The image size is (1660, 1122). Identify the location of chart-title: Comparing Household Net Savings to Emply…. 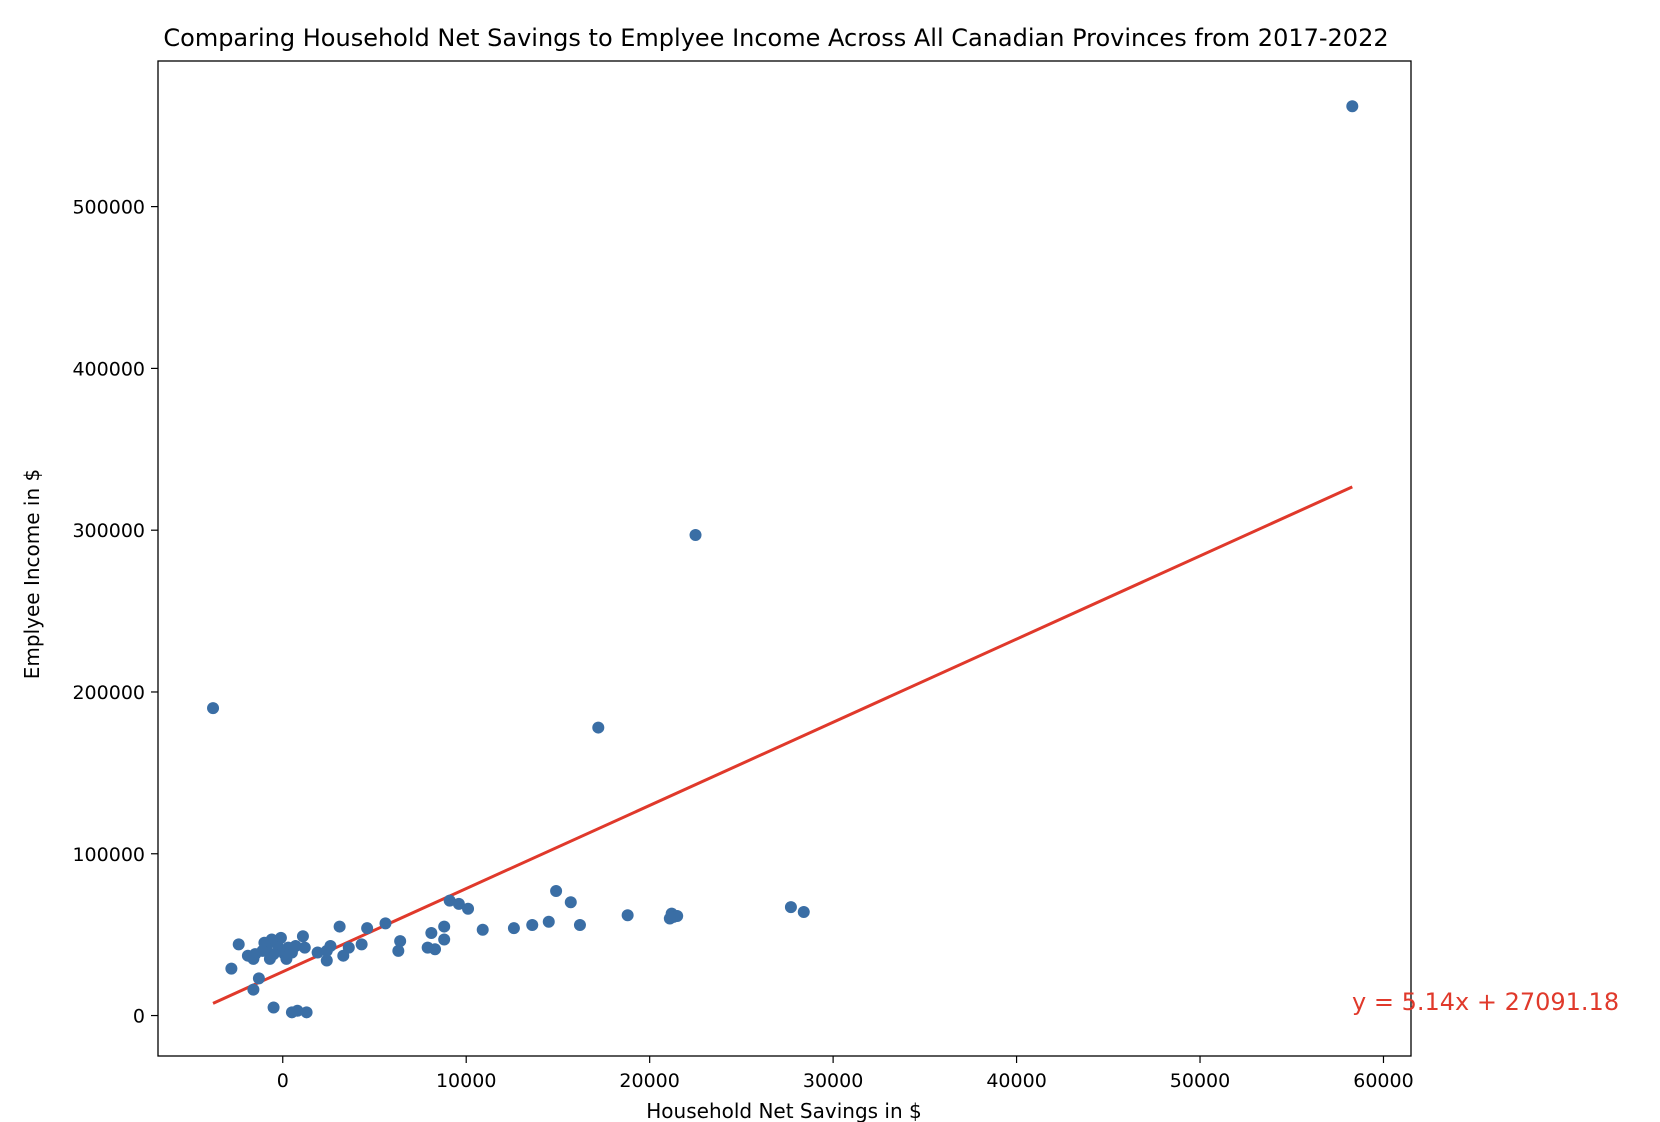
(775, 38).